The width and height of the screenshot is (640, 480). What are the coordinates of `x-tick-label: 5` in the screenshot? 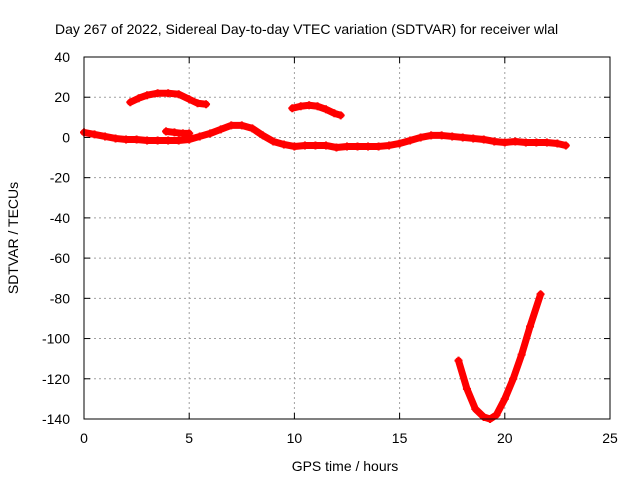 It's located at (189, 438).